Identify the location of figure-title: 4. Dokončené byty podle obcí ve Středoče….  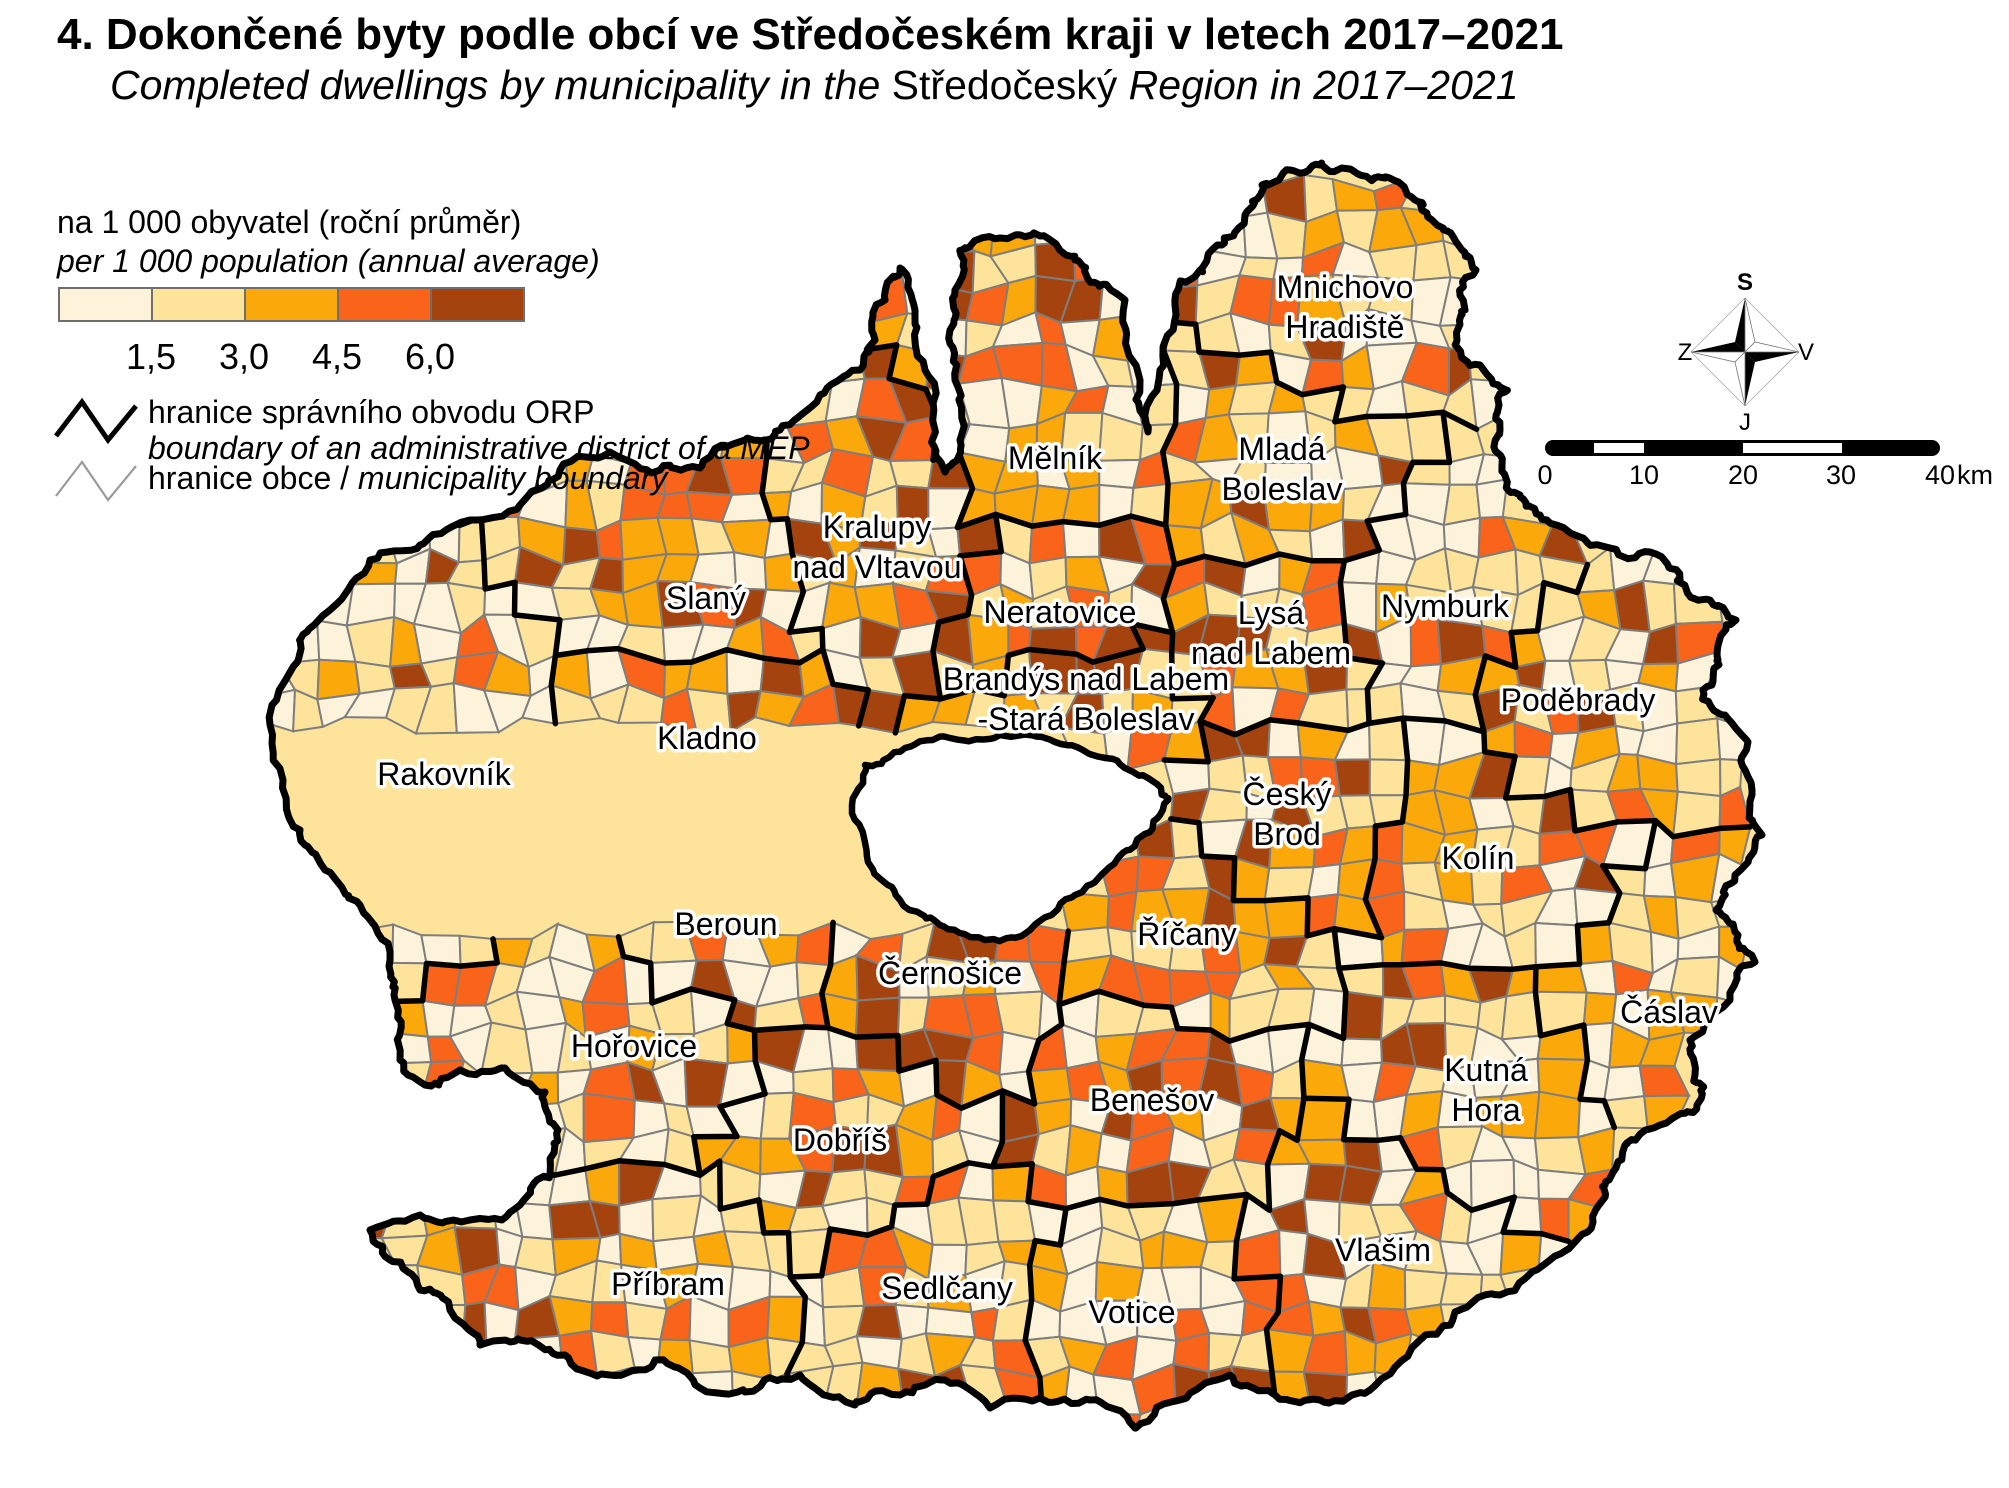
(810, 34).